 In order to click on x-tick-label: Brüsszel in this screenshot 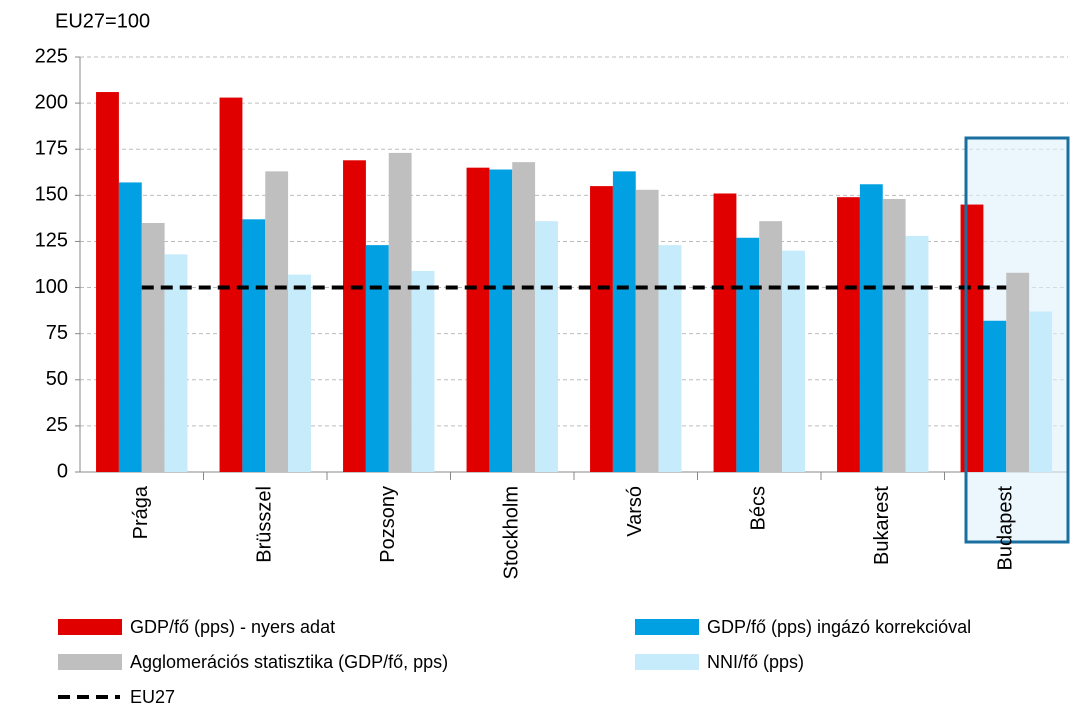, I will do `click(265, 524)`.